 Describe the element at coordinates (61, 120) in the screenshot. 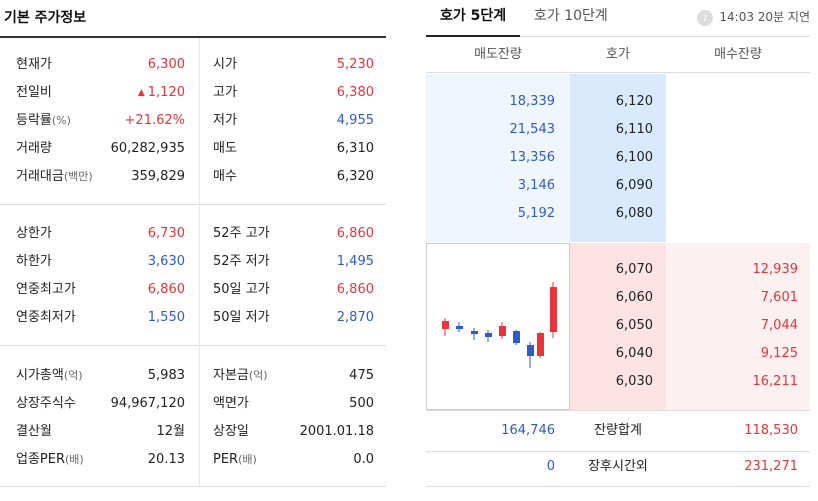

I see `label-unit: (%)` at that location.